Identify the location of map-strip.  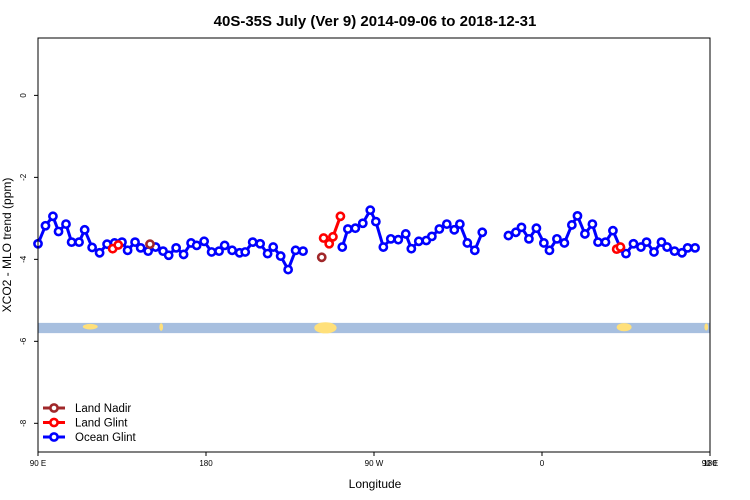
(374, 328).